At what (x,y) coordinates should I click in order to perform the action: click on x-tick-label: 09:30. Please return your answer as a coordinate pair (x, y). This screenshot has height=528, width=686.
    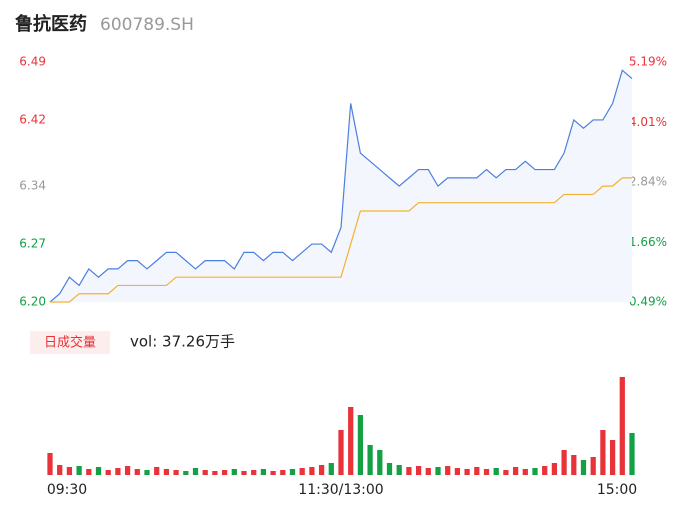
    Looking at the image, I should click on (67, 490).